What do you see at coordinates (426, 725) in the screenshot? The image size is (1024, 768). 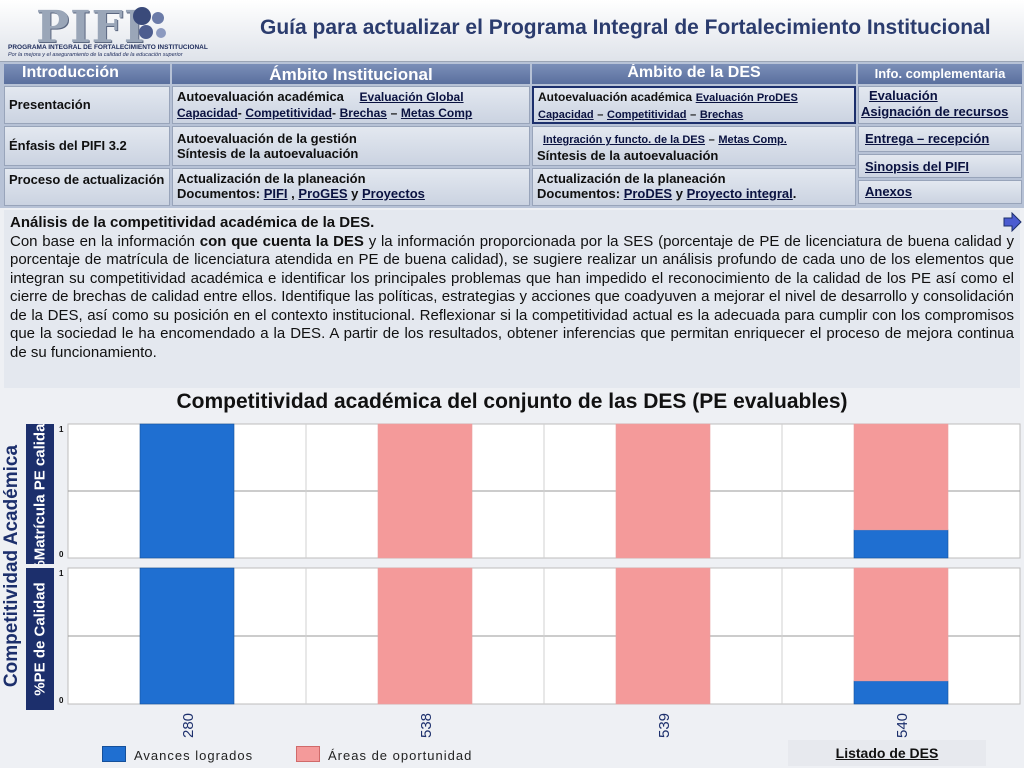 I see `x-tick-label: 538` at bounding box center [426, 725].